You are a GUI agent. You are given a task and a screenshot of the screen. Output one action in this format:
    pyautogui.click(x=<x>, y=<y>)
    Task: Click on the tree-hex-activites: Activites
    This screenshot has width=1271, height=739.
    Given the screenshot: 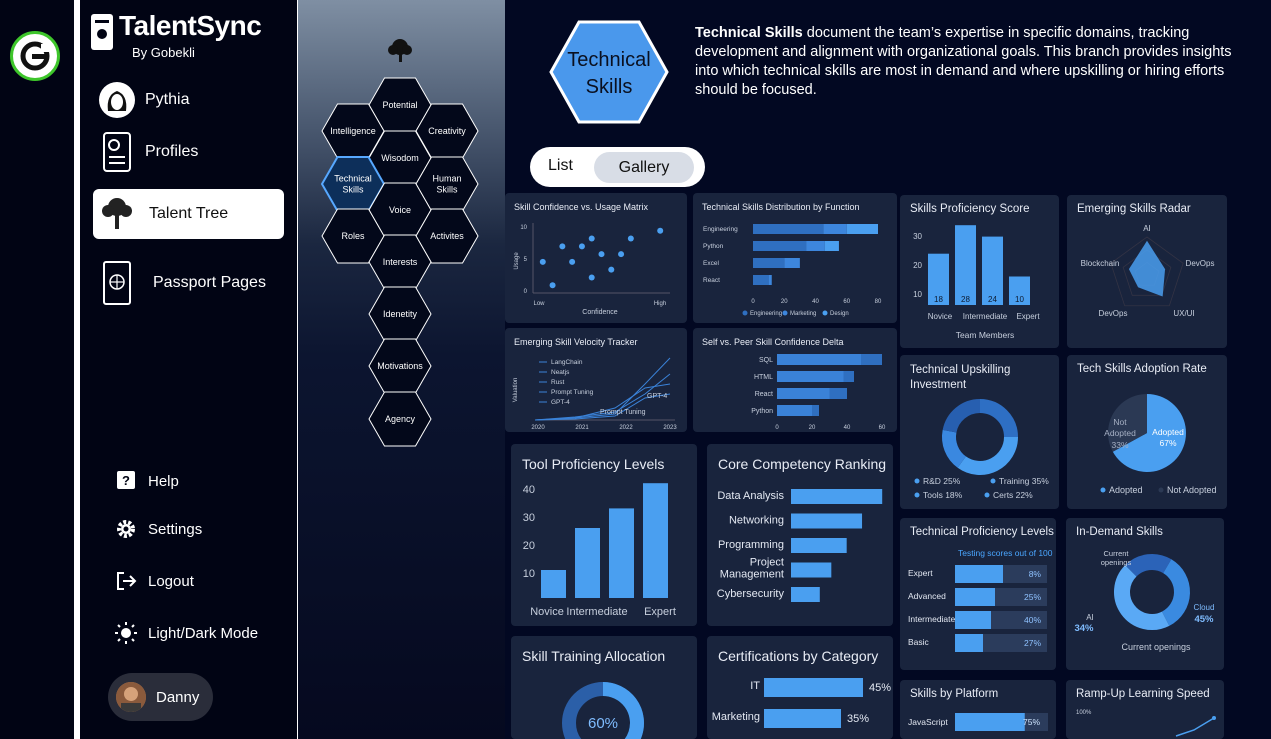 What is the action you would take?
    pyautogui.click(x=447, y=236)
    